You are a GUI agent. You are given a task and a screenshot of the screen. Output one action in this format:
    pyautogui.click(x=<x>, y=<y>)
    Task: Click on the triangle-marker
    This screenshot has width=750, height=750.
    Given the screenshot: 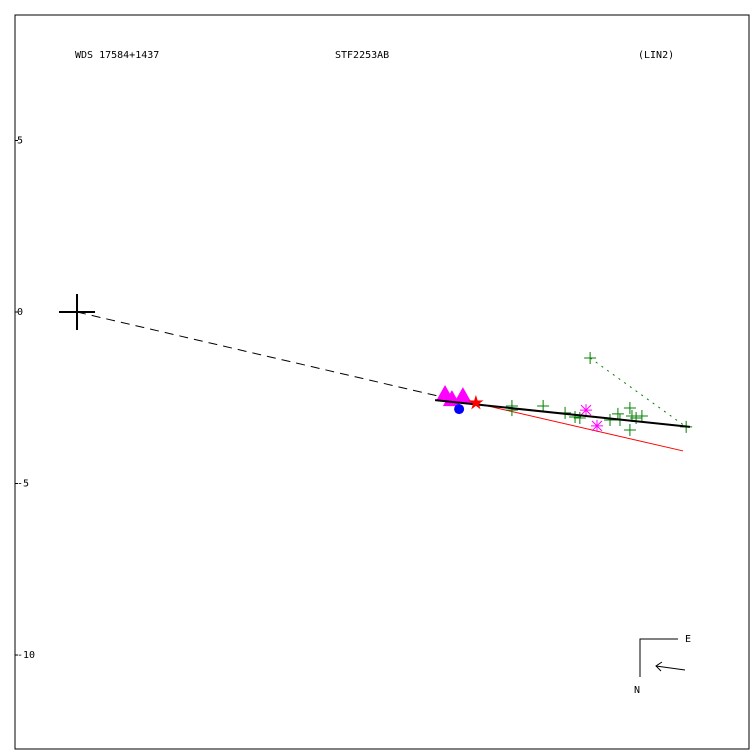 What is the action you would take?
    pyautogui.click(x=462, y=395)
    